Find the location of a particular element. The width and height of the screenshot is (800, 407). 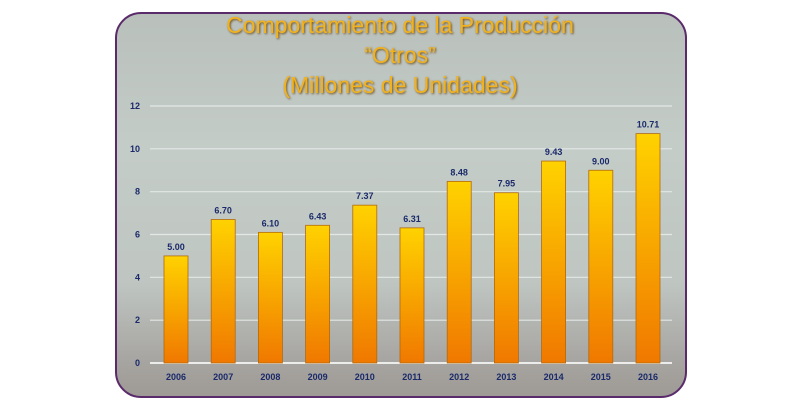

data-label: 7.95 is located at coordinates (507, 184).